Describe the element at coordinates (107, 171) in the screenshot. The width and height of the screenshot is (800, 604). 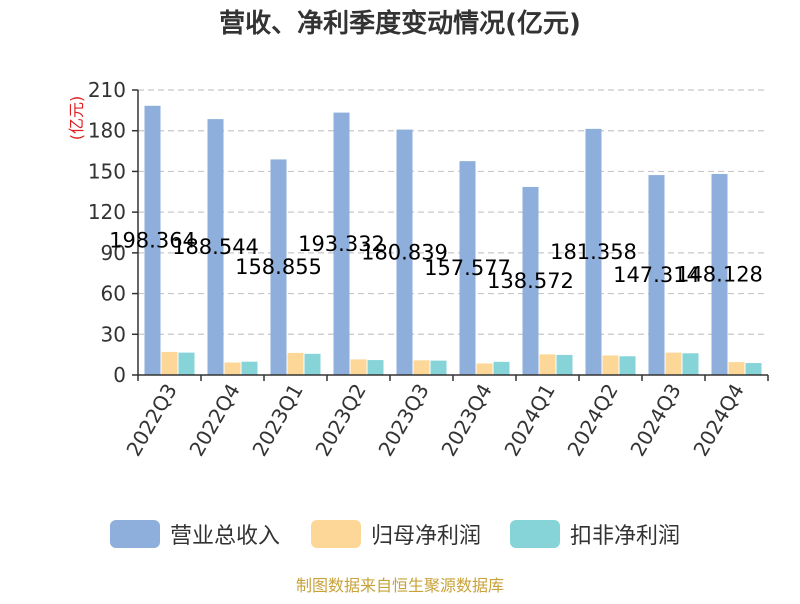
I see `y-tick-label: 150` at that location.